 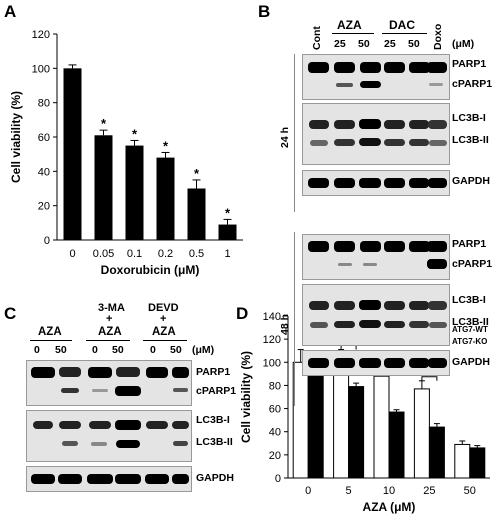 What do you see at coordinates (10, 313) in the screenshot?
I see `panel-letter-c: C` at bounding box center [10, 313].